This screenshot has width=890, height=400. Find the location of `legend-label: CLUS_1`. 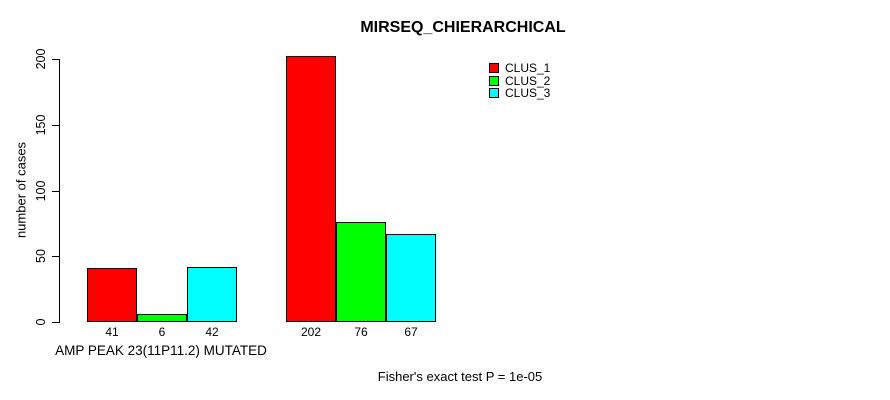

legend-label: CLUS_1 is located at coordinates (528, 68).